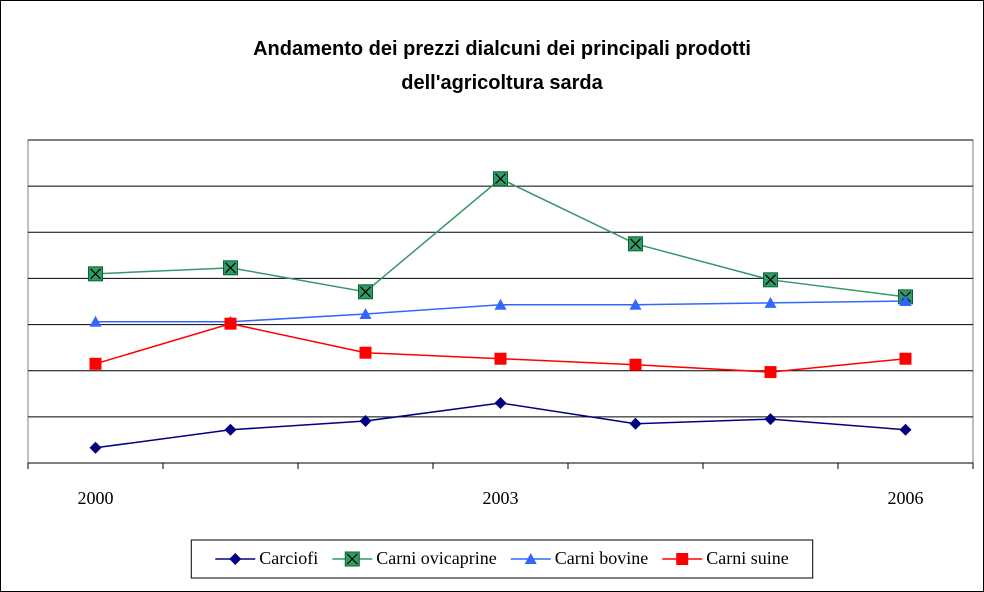  I want to click on x-tick-label: 2003, so click(501, 498).